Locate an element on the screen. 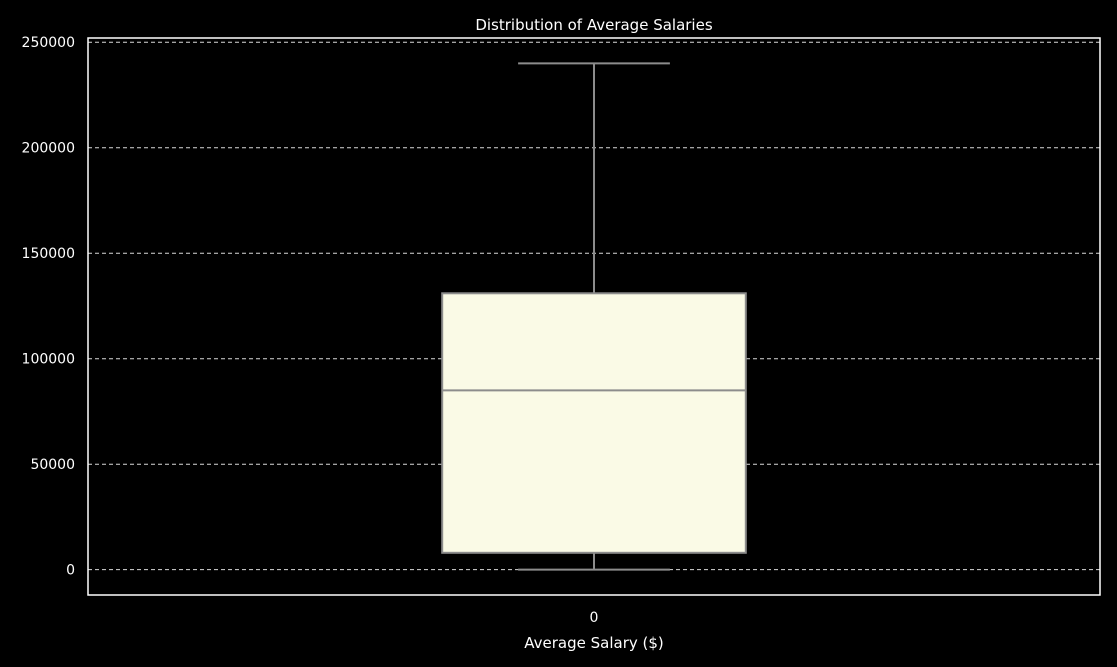 This screenshot has height=667, width=1117. y-tick-labels: 0 50000 100000 150000 200000 250000 is located at coordinates (48, 306).